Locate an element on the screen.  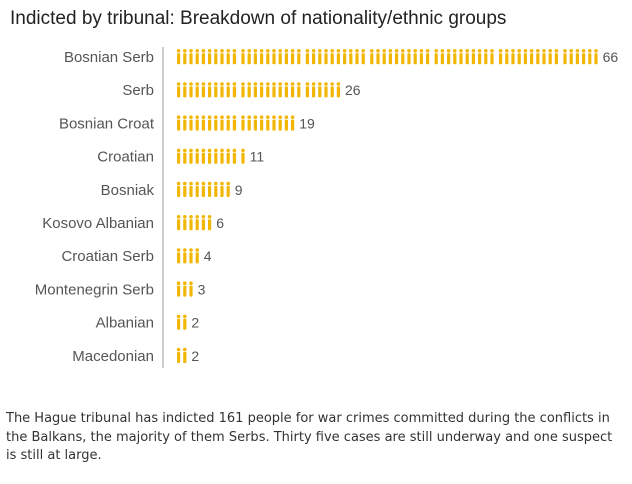
value-label: 11 is located at coordinates (257, 157).